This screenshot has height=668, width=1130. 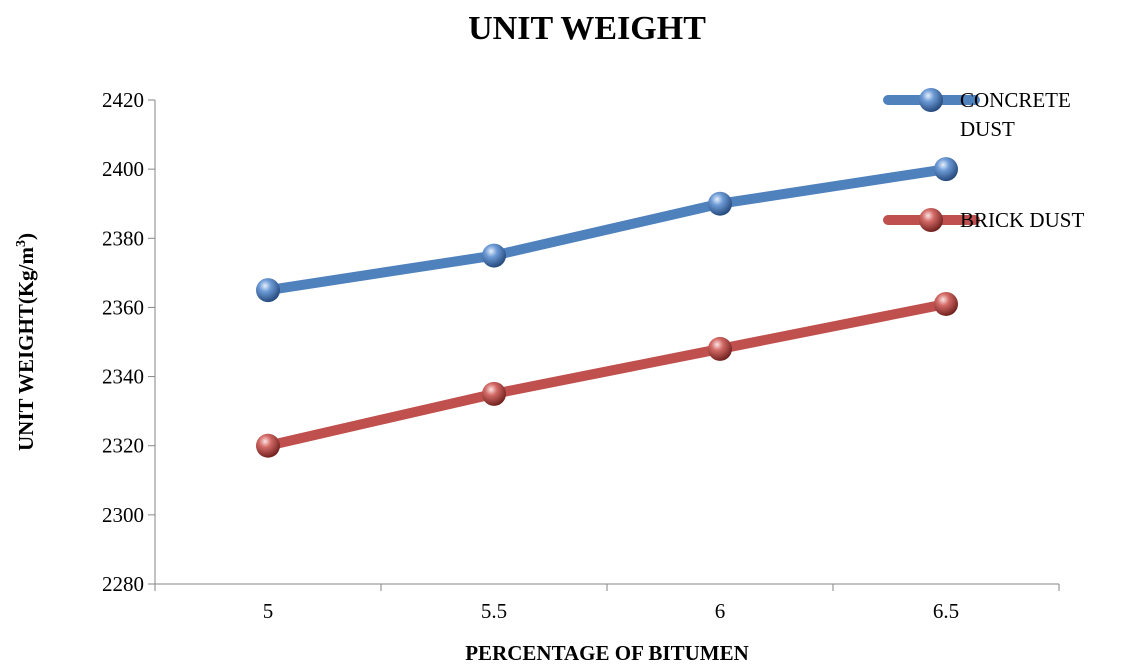 What do you see at coordinates (946, 611) in the screenshot?
I see `x-tick-label: 6.5` at bounding box center [946, 611].